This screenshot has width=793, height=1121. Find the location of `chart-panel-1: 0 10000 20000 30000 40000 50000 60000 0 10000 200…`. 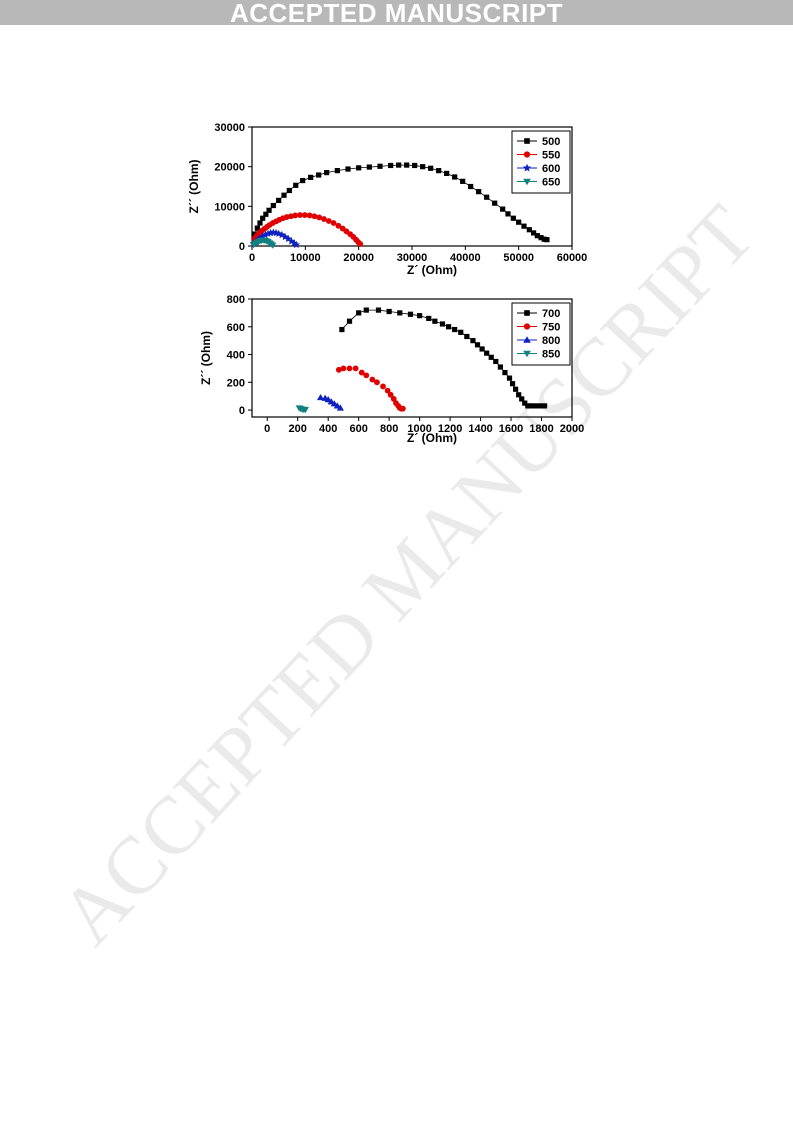

chart-panel-1: 0 10000 20000 30000 40000 50000 60000 0 10000 200… is located at coordinates (387, 199).